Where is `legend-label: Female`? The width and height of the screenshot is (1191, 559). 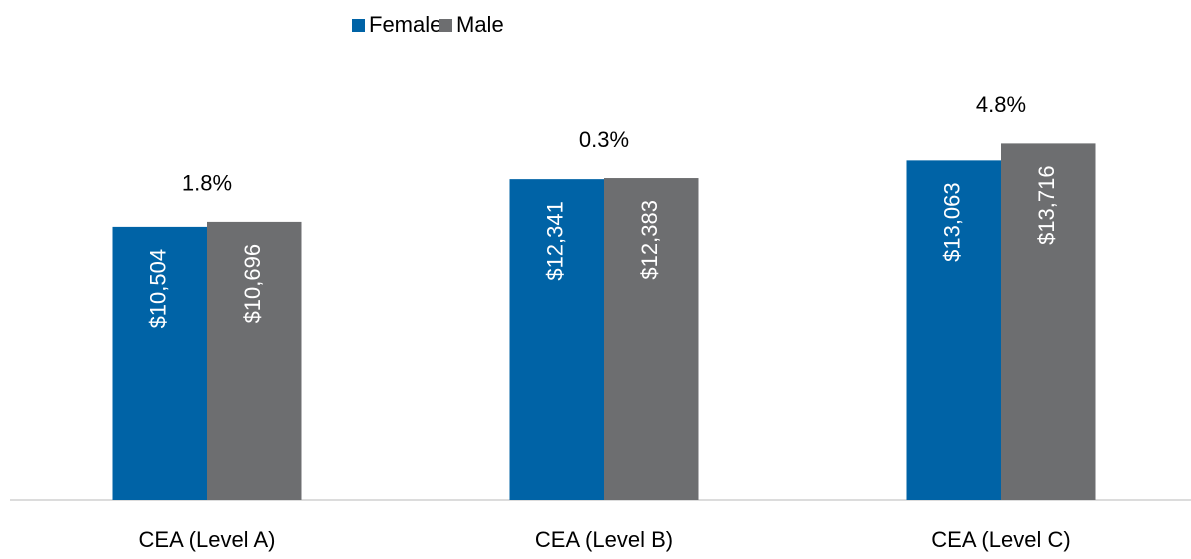 legend-label: Female is located at coordinates (405, 24).